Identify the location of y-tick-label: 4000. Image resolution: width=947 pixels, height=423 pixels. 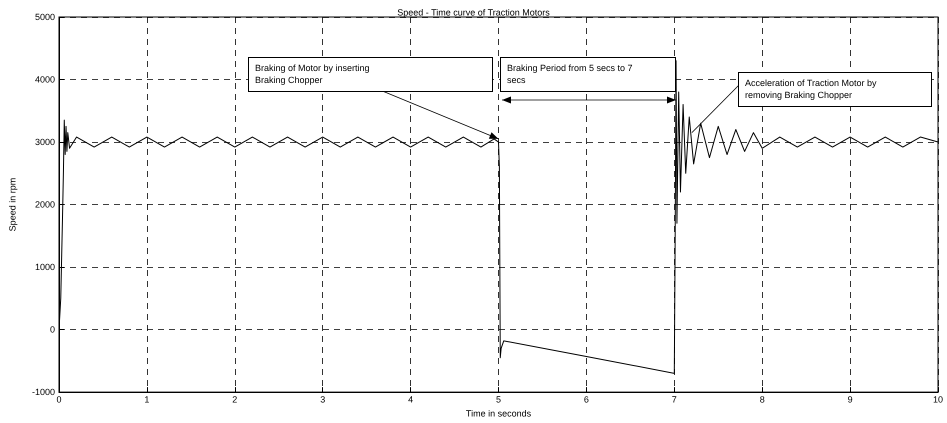
(44, 79).